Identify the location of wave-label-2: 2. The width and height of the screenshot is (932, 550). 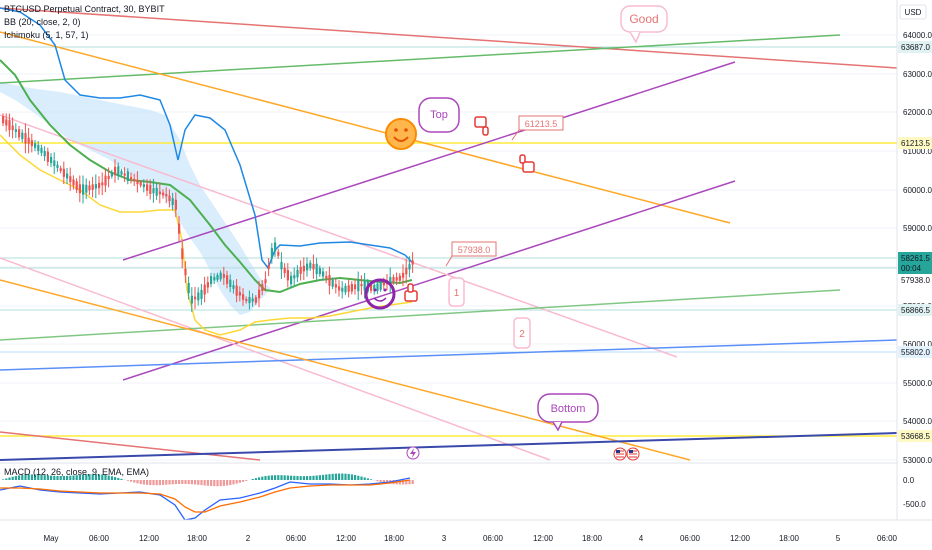
(522, 333).